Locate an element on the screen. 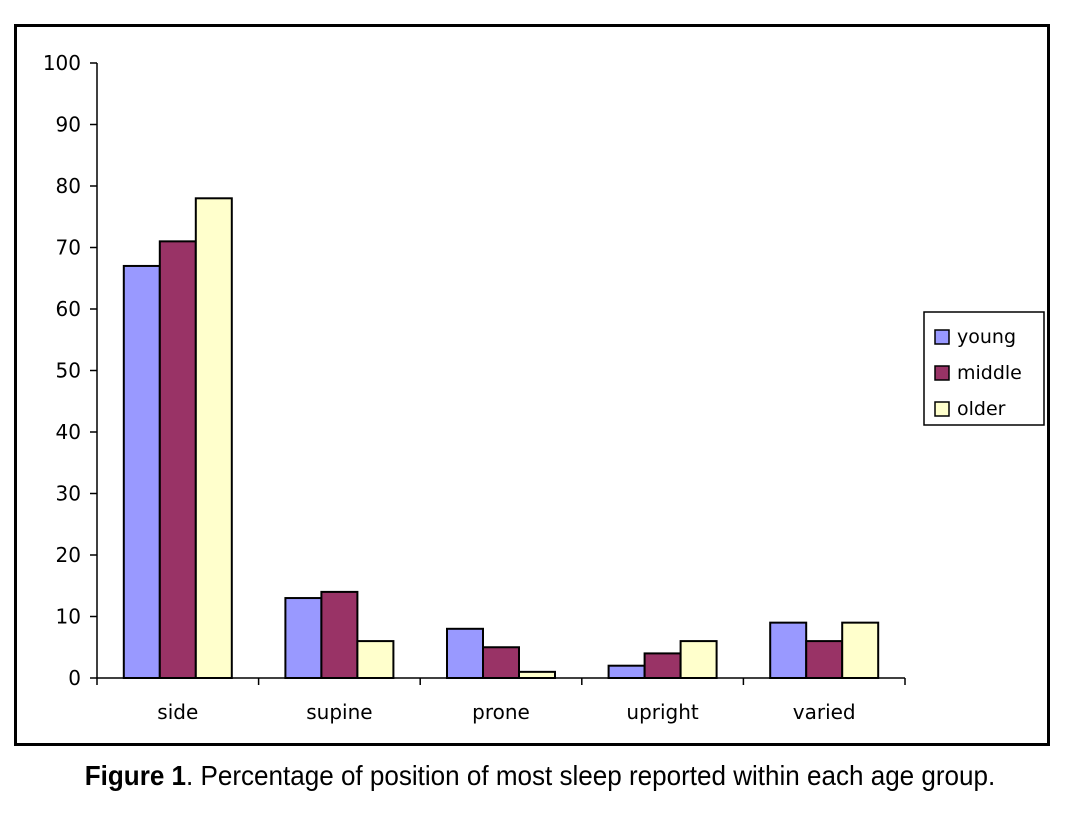 The width and height of the screenshot is (1080, 815). y-tick-label: 70 is located at coordinates (68, 248).